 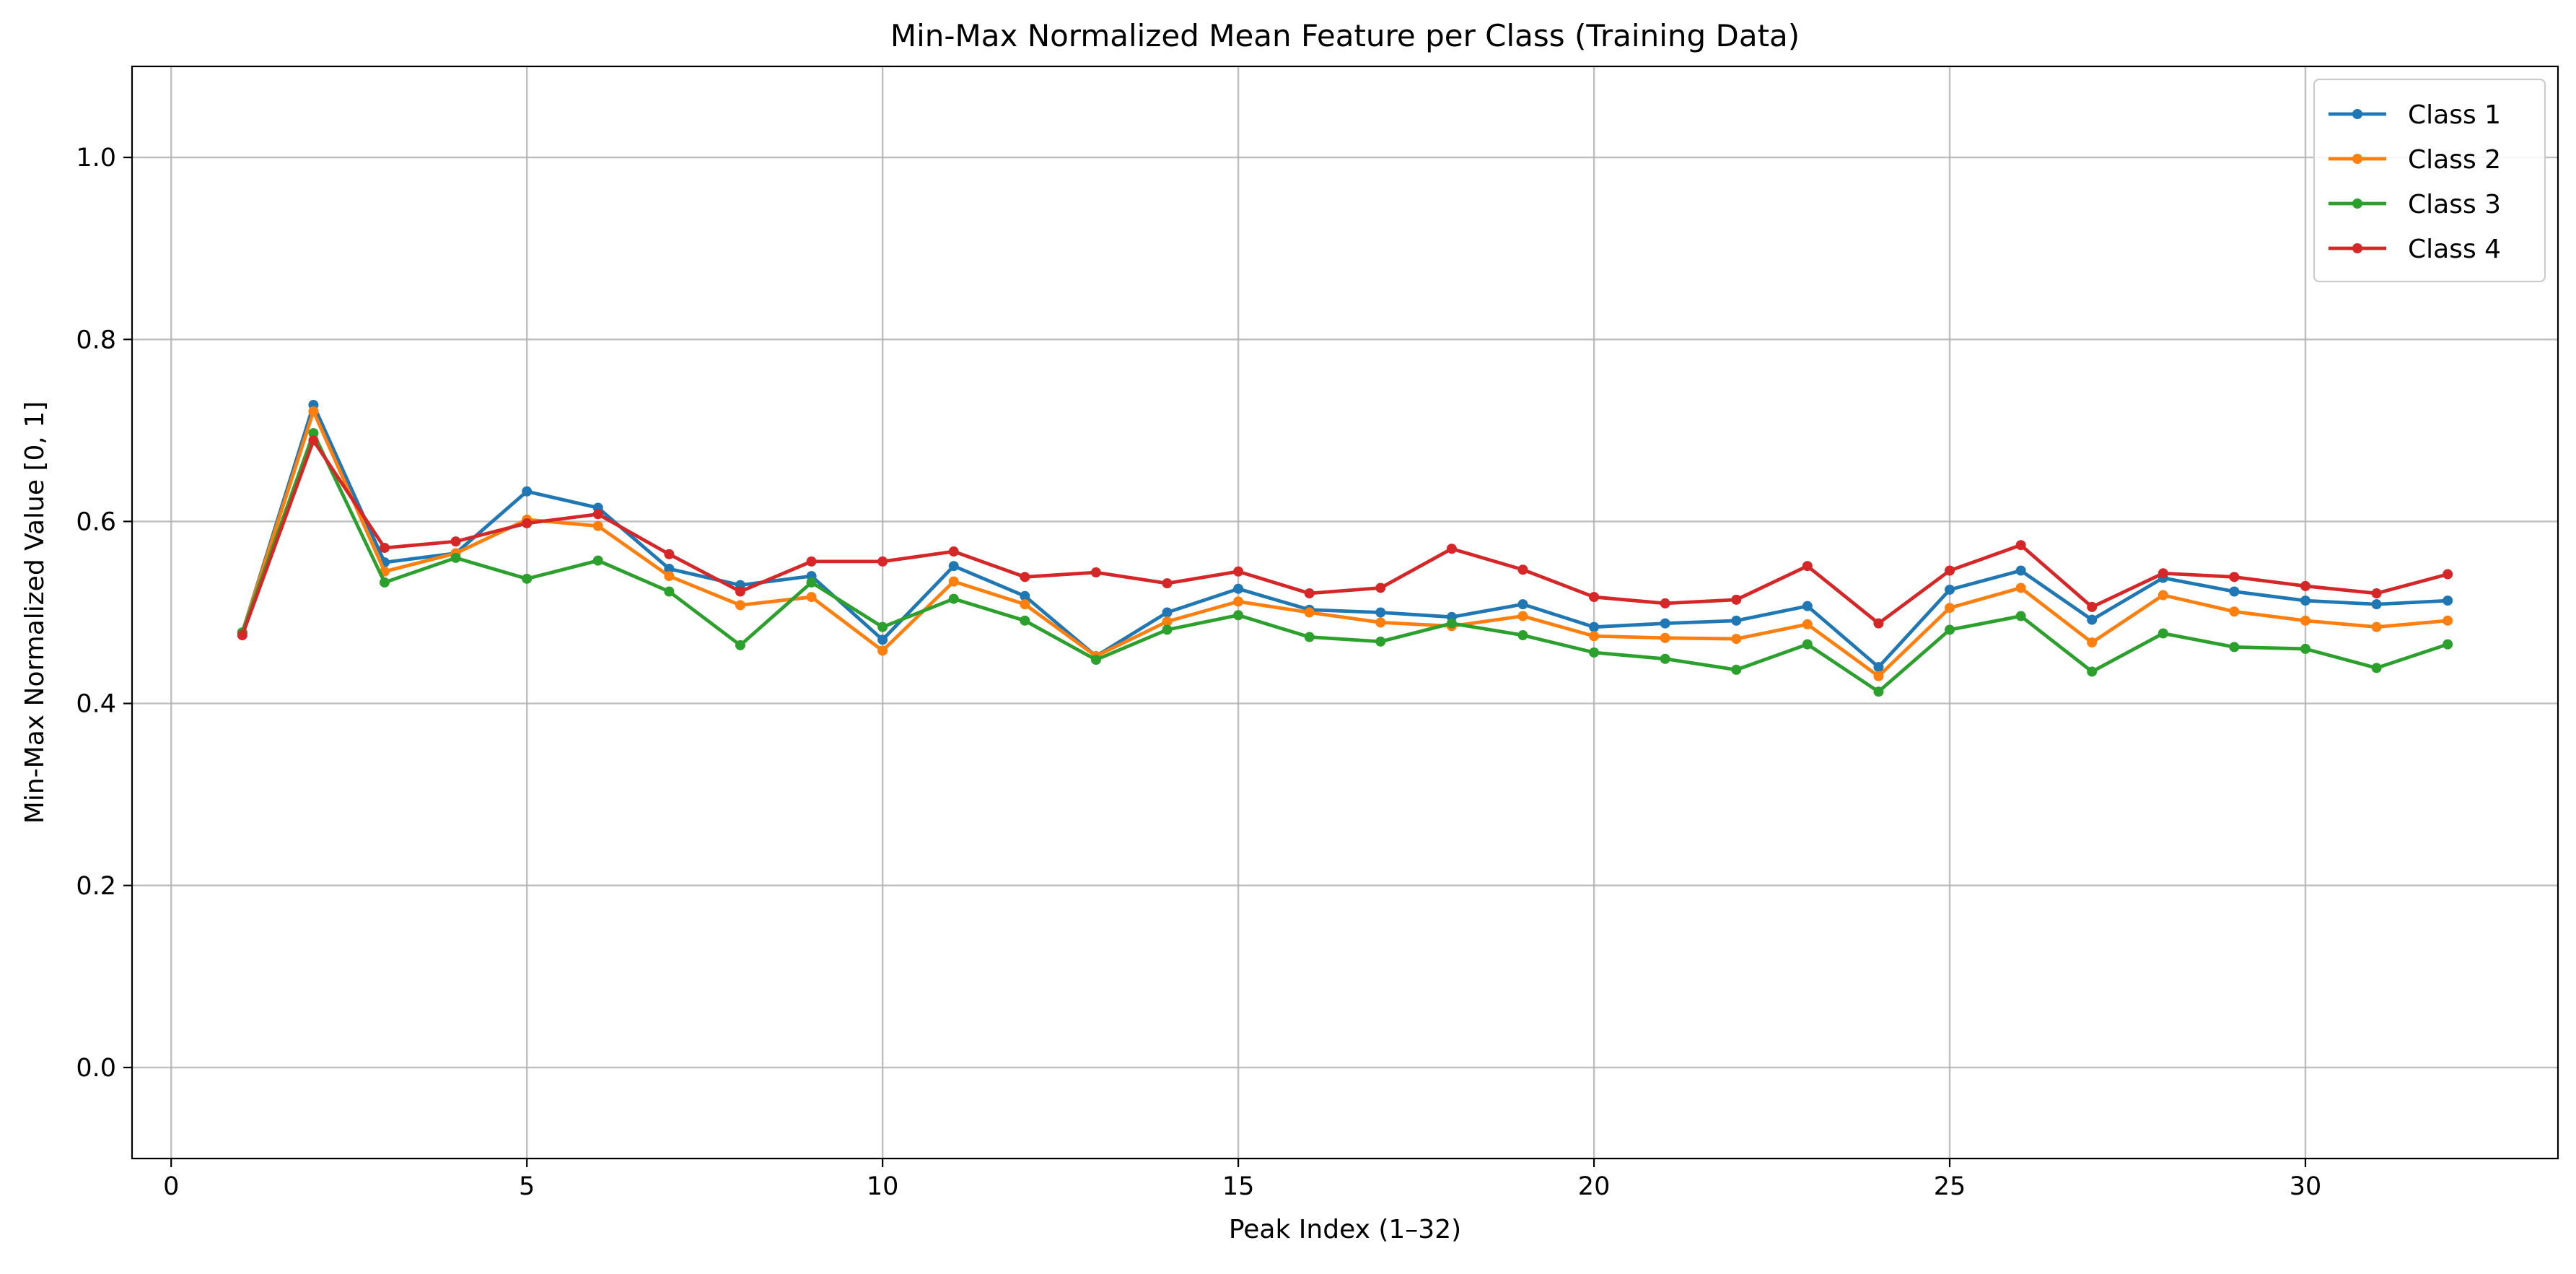 What do you see at coordinates (1950, 1186) in the screenshot?
I see `x-tick-label: 25` at bounding box center [1950, 1186].